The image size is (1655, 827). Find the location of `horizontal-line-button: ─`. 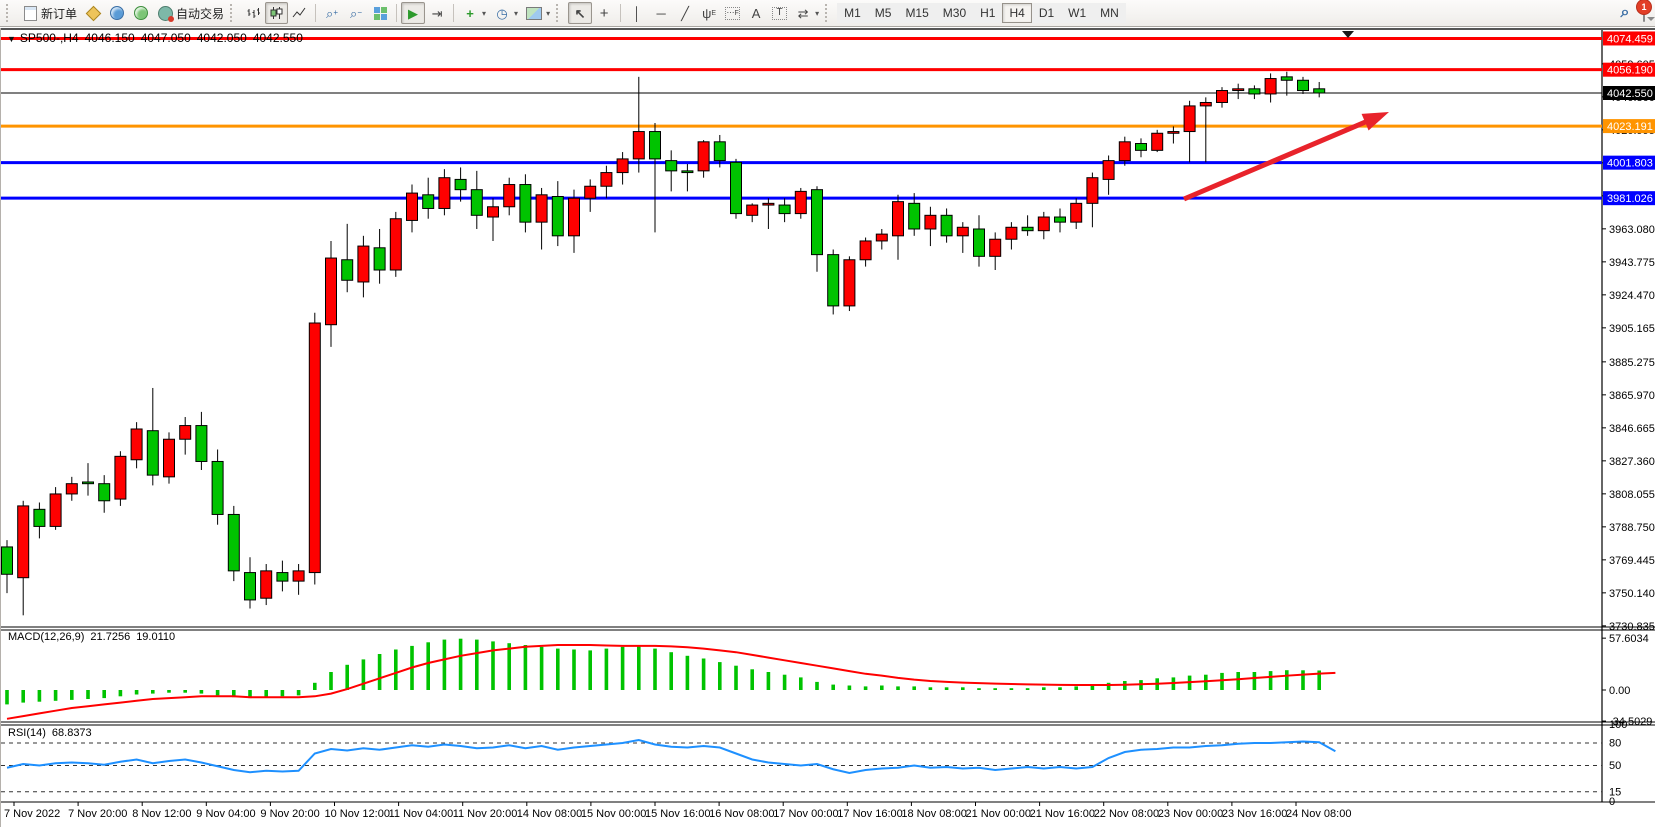

horizontal-line-button: ─ is located at coordinates (661, 13).